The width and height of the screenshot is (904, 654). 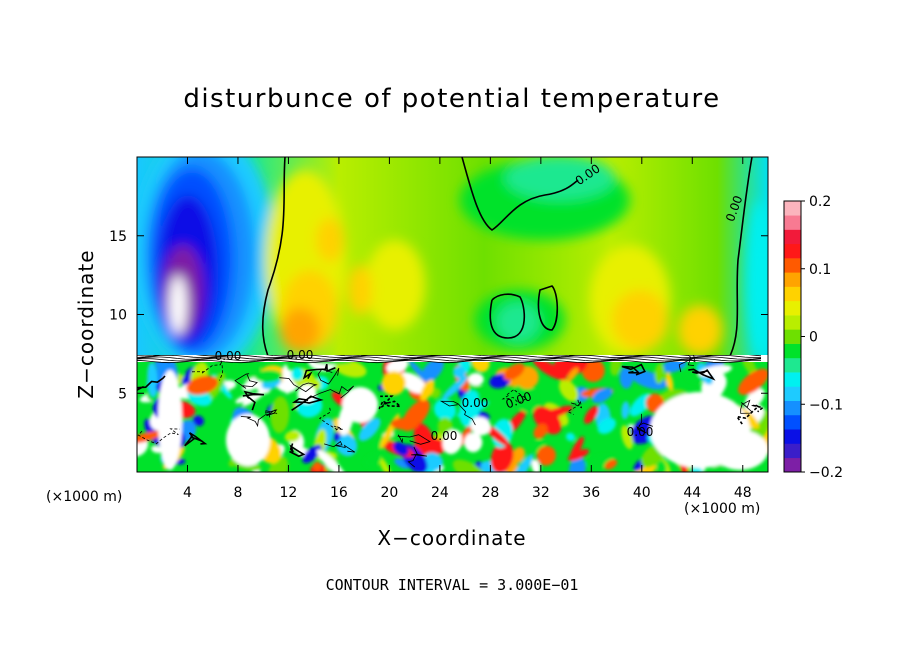 What do you see at coordinates (452, 538) in the screenshot?
I see `x-axis-label: X−coordinate` at bounding box center [452, 538].